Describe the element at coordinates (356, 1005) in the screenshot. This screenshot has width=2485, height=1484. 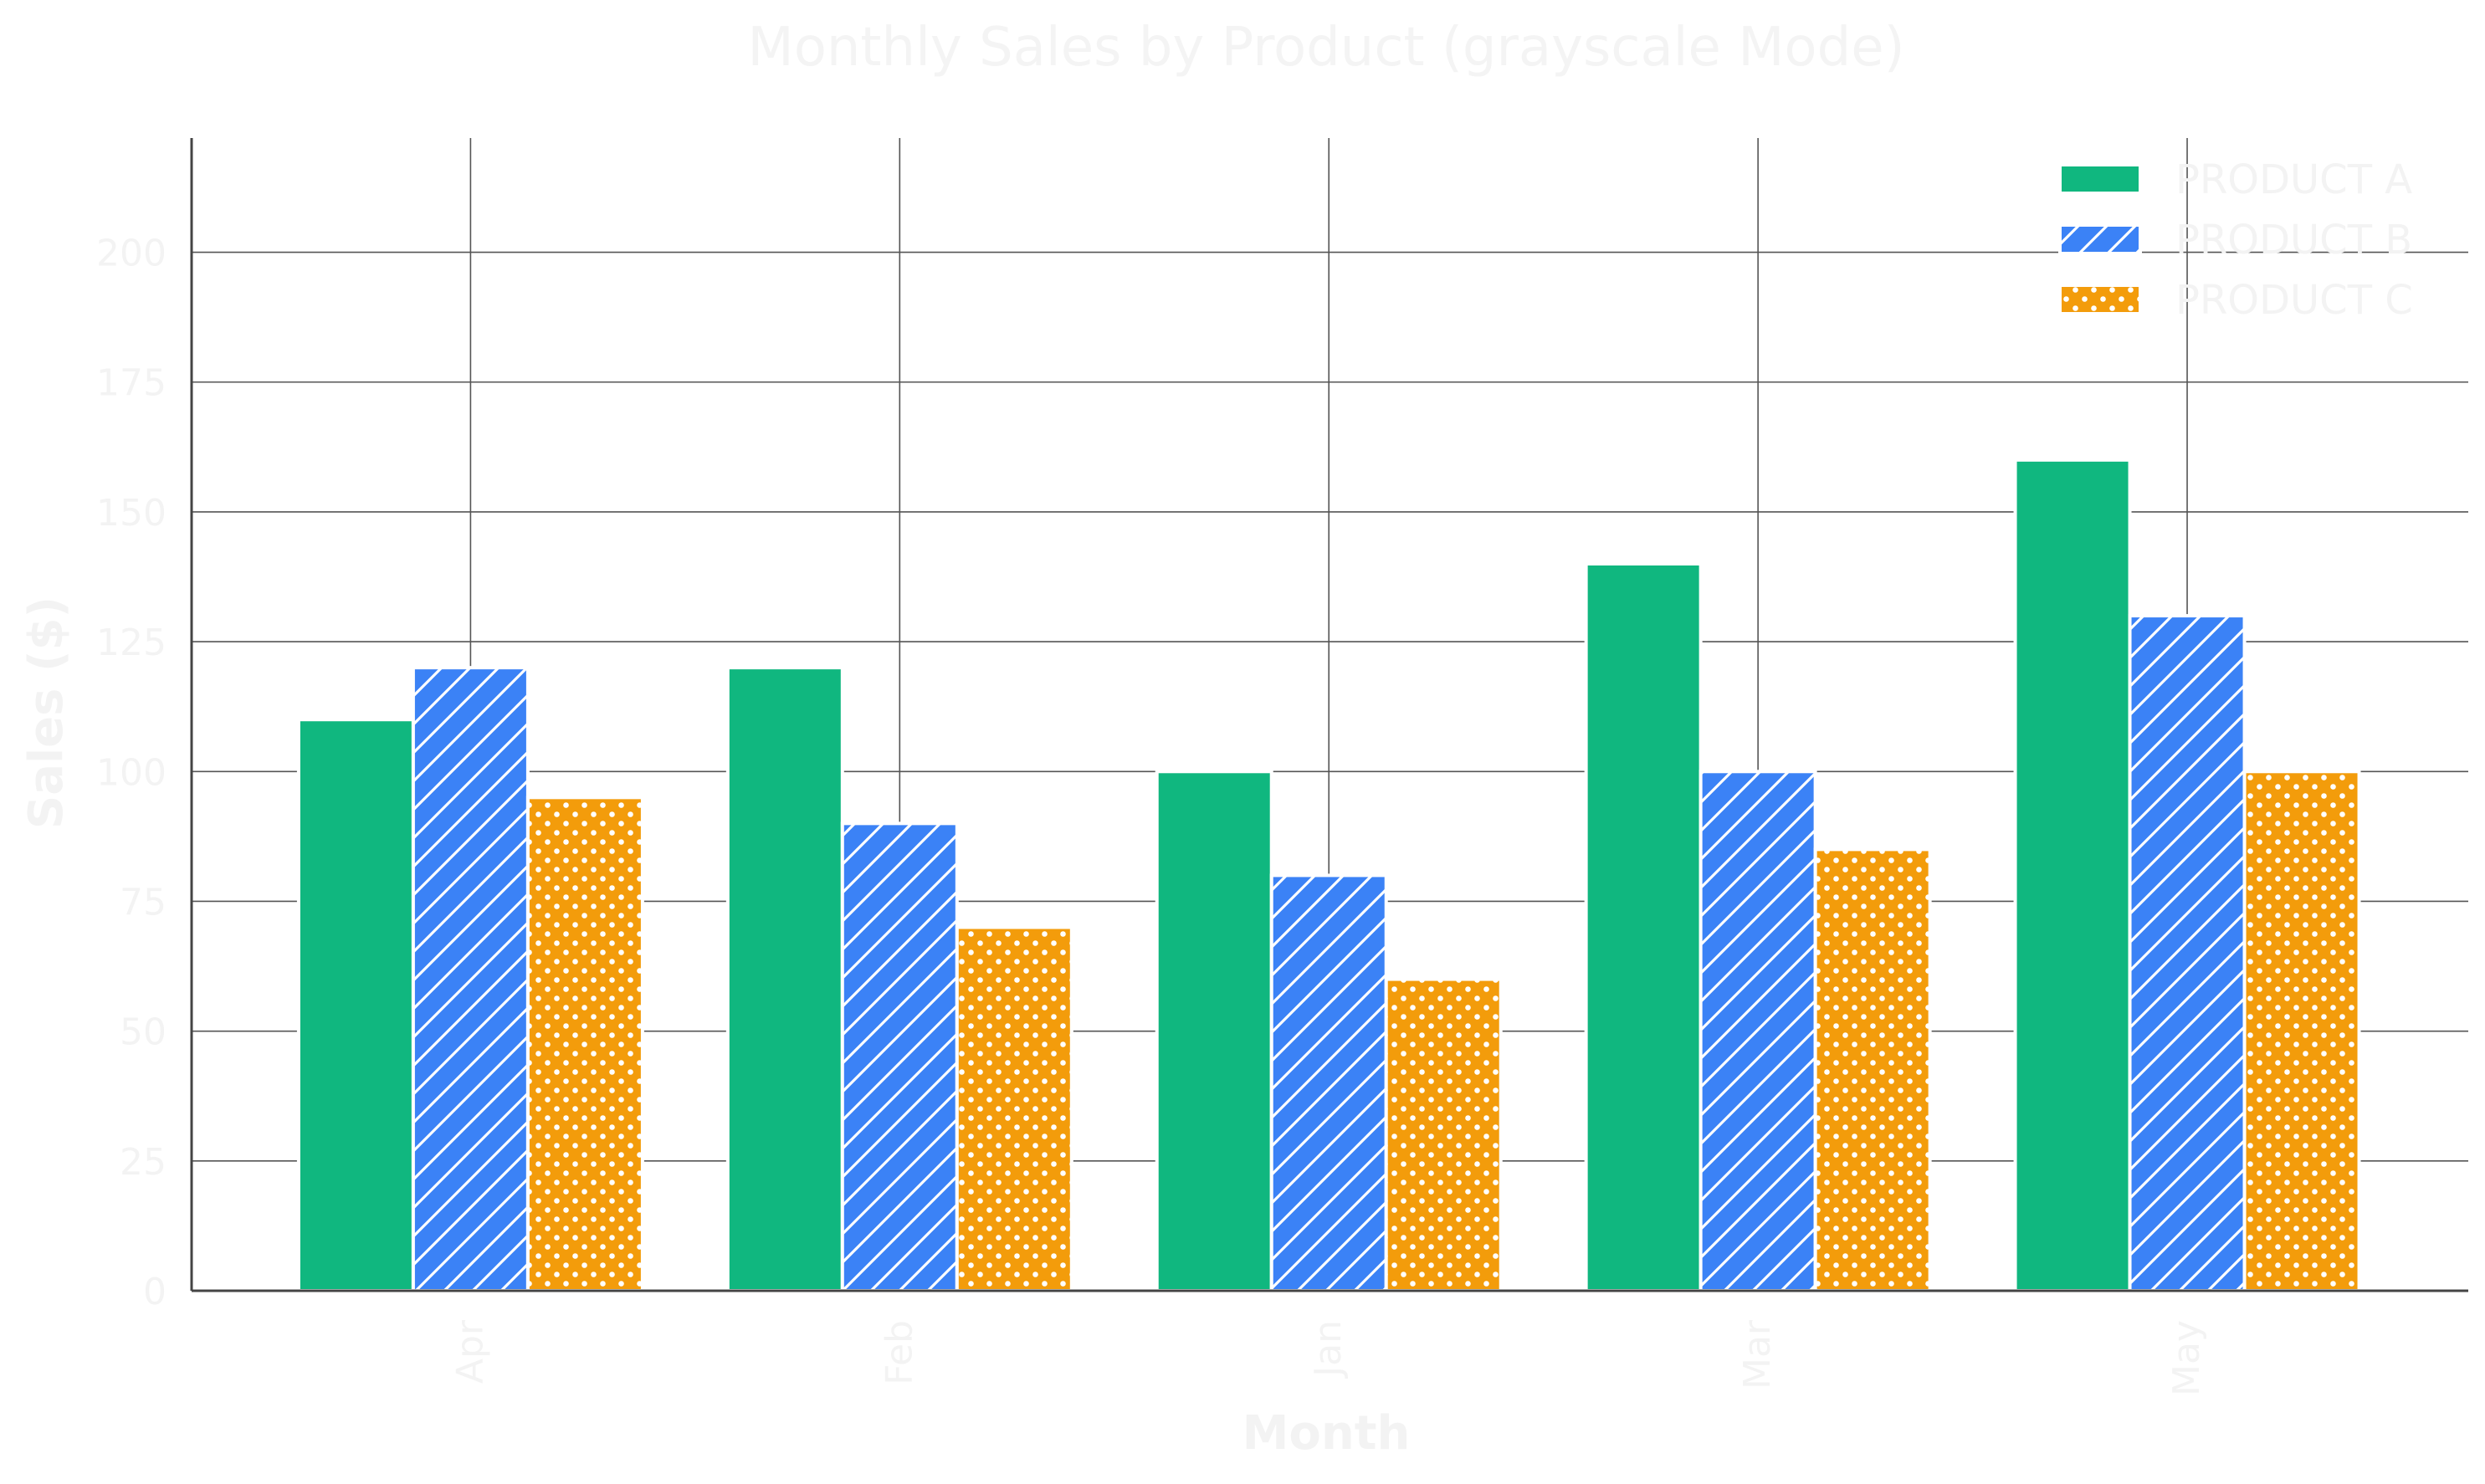
I see `bar-product-a-apr` at that location.